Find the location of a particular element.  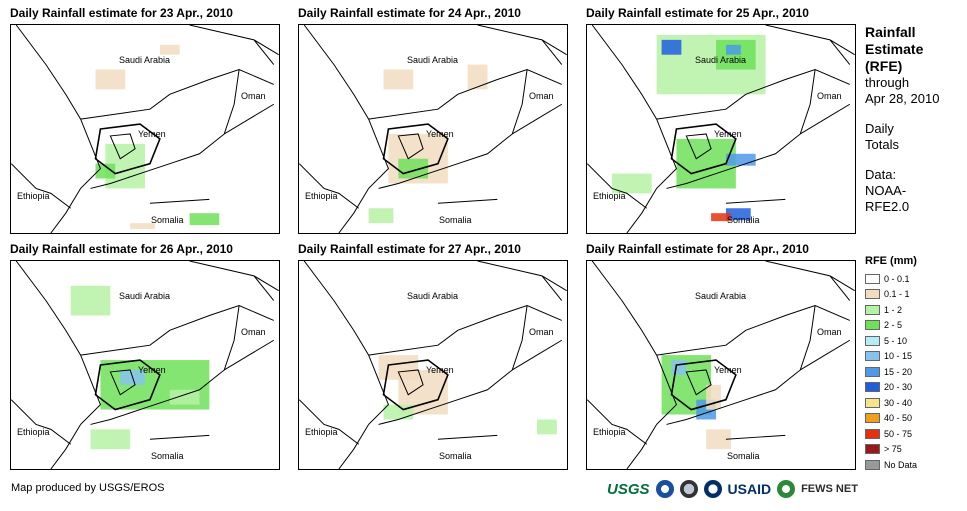

fews-net-logo: FEWS NET is located at coordinates (829, 489).